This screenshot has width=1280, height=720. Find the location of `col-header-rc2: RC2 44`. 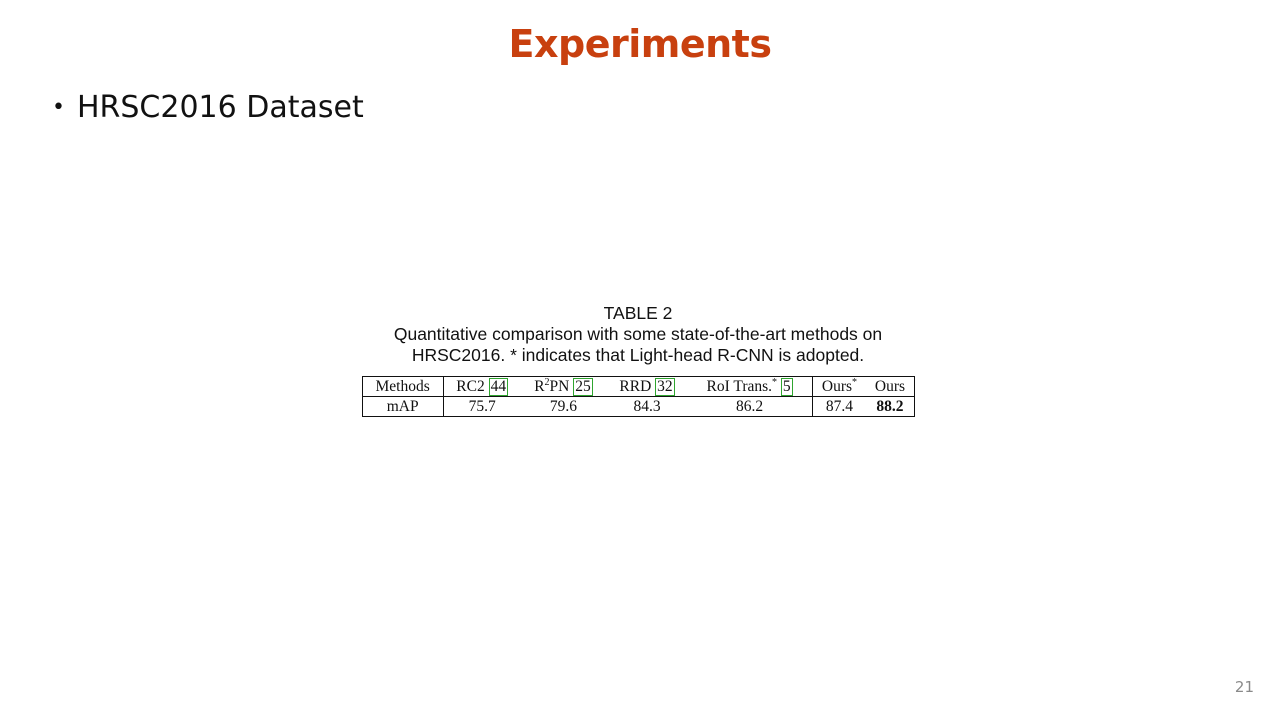

col-header-rc2: RC2 44 is located at coordinates (482, 386).